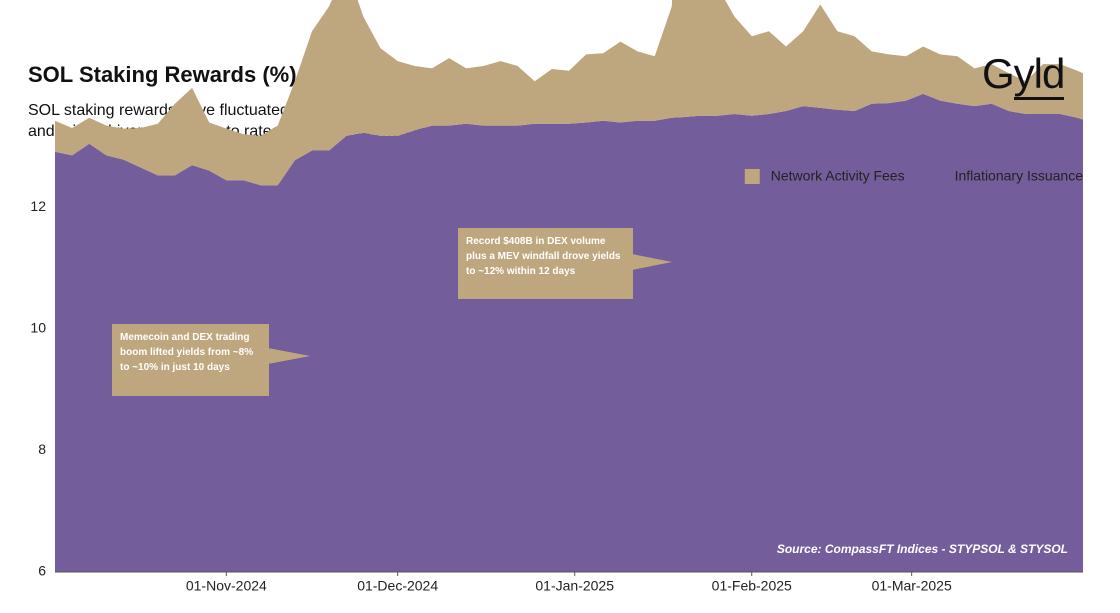 This screenshot has width=1120, height=613. I want to click on legend-label: Network Activity Fees, so click(838, 176).